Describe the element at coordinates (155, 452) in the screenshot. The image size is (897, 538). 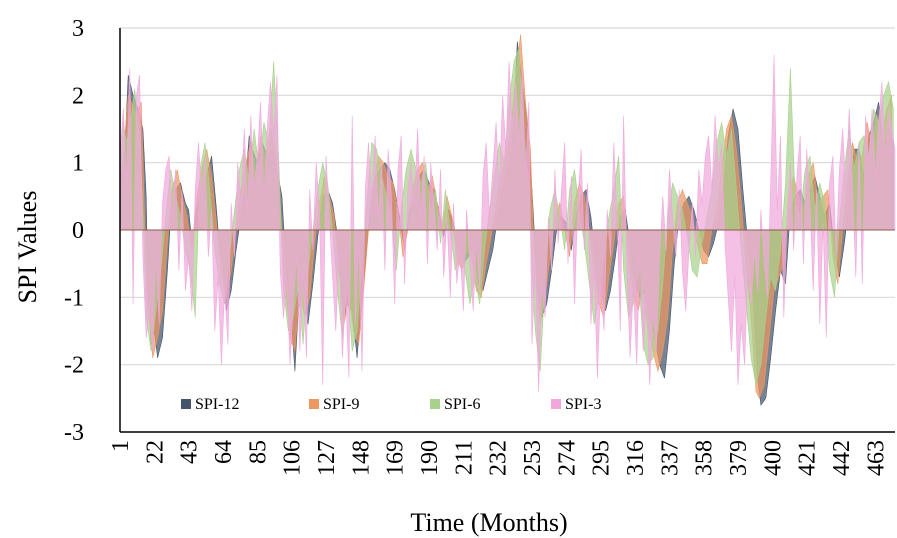
I see `x-tick-label: 22` at that location.